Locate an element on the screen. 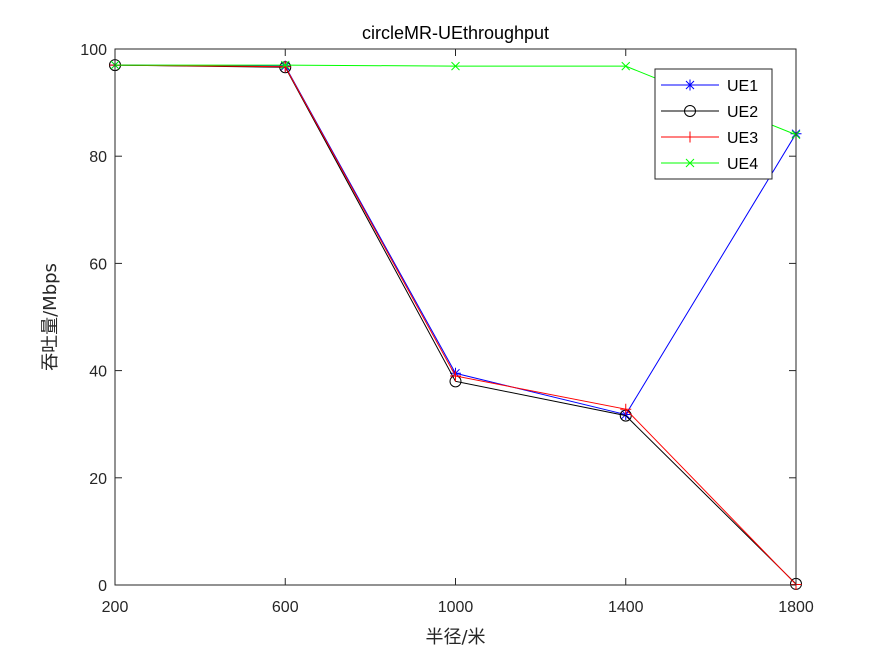 This screenshot has height=656, width=875. x-tick-label-0: 200 is located at coordinates (115, 607).